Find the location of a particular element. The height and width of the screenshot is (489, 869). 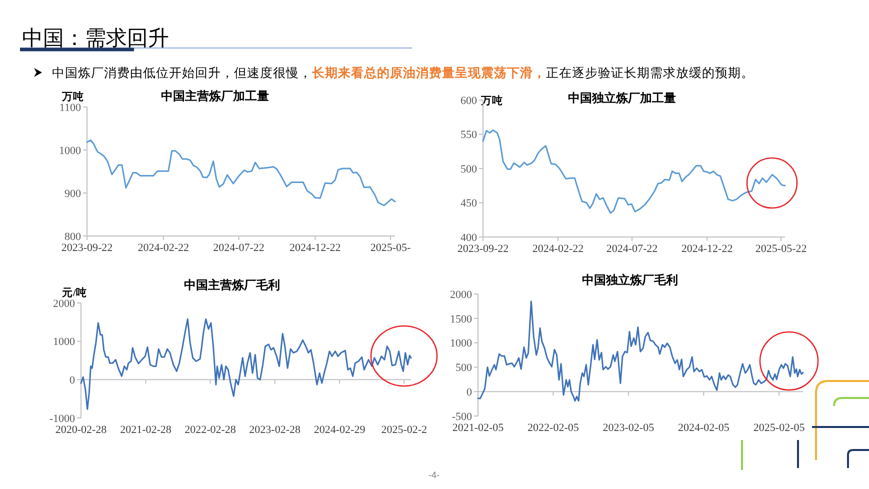

text: -4- is located at coordinates (434, 475).